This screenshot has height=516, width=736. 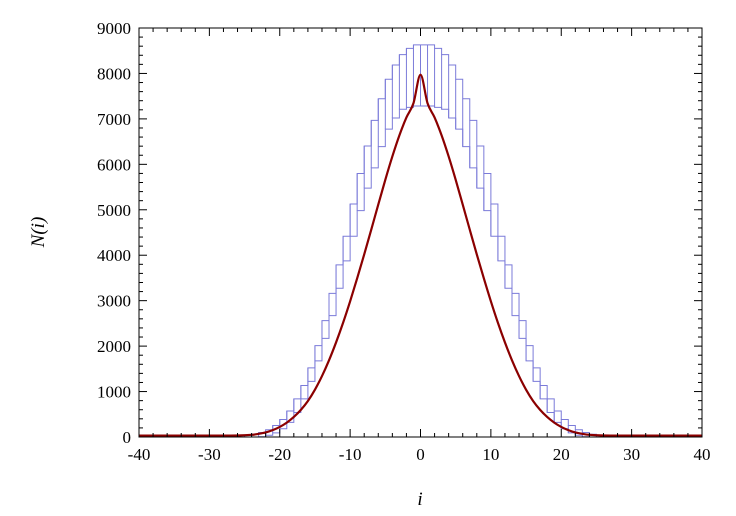 What do you see at coordinates (114, 28) in the screenshot?
I see `y-tick-label: 9000` at bounding box center [114, 28].